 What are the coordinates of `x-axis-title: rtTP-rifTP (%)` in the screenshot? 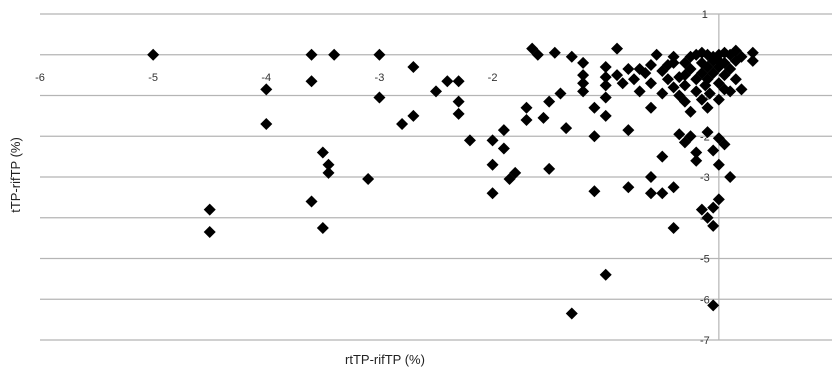 It's located at (385, 359).